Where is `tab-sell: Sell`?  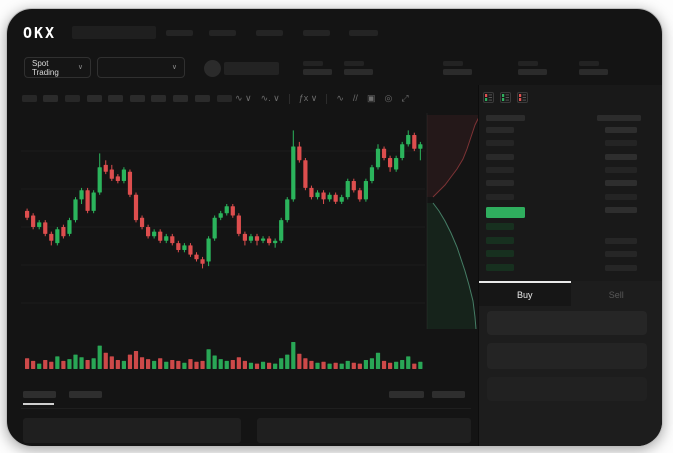
tab-sell: Sell is located at coordinates (616, 293).